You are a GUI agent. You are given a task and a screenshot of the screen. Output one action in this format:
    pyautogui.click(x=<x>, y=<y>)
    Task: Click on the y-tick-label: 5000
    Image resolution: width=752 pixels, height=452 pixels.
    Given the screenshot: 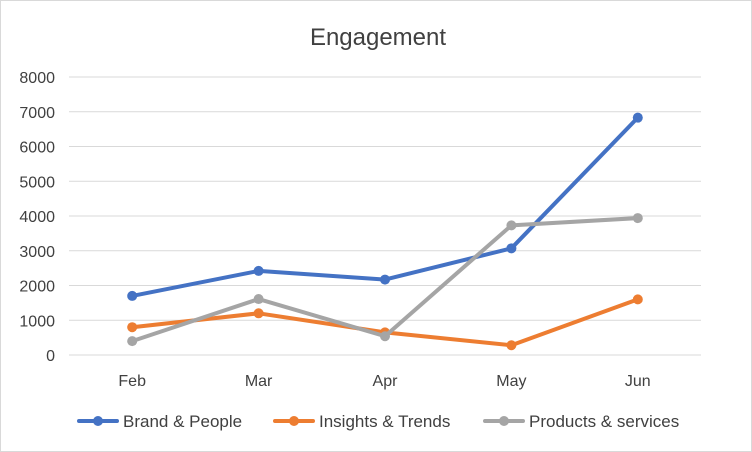 What is the action you would take?
    pyautogui.click(x=37, y=182)
    